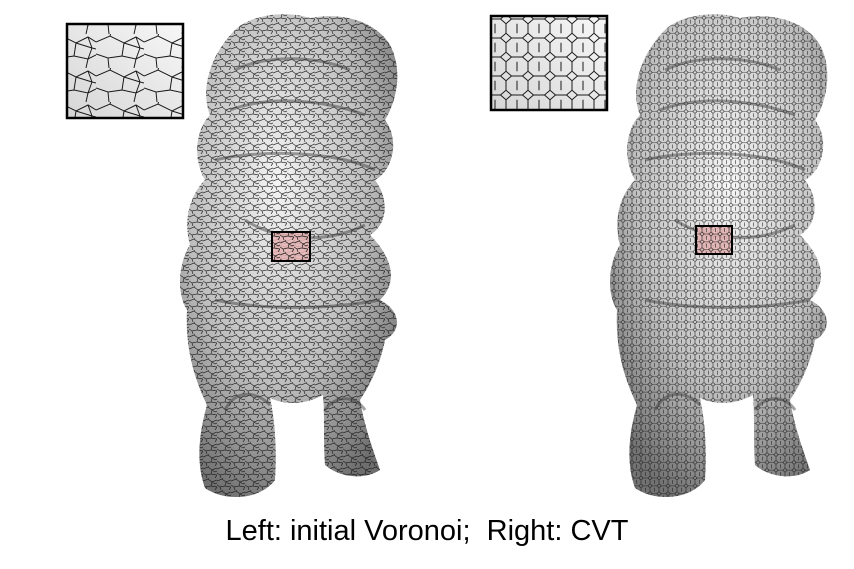 The width and height of the screenshot is (854, 569). What do you see at coordinates (125, 71) in the screenshot?
I see `left-zoom-inset` at bounding box center [125, 71].